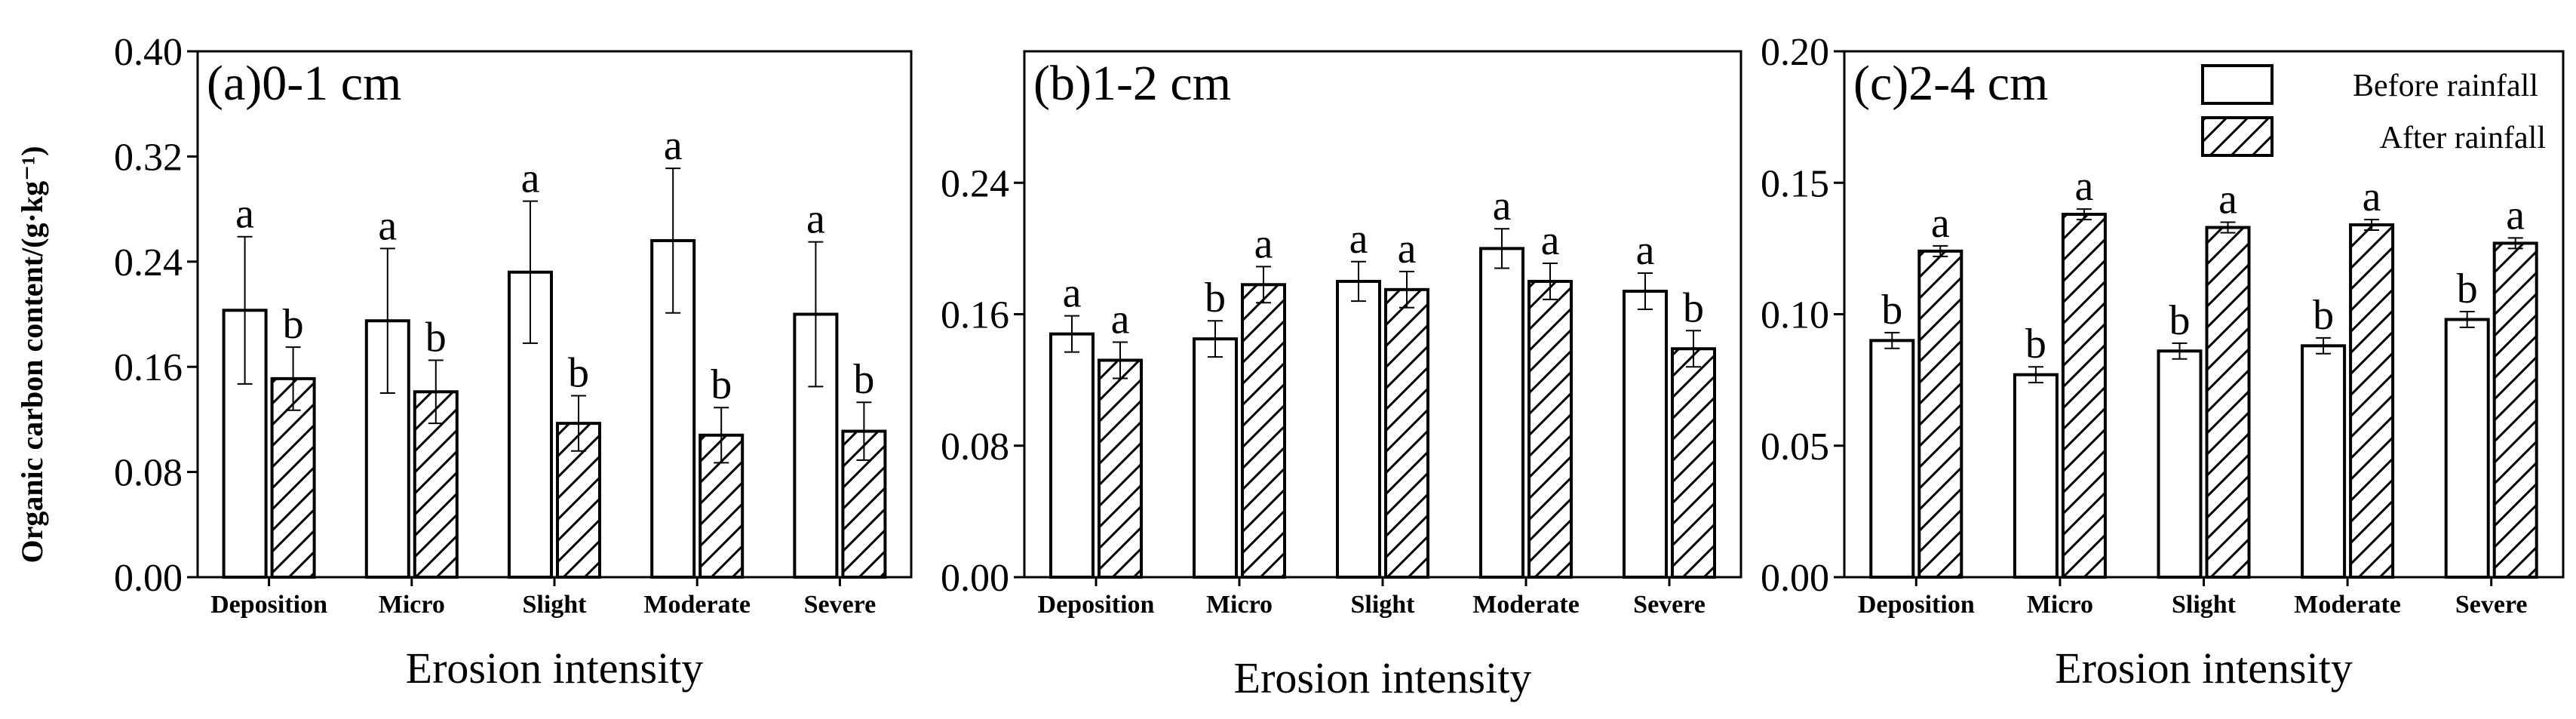 Image resolution: width=2576 pixels, height=719 pixels. Describe the element at coordinates (1795, 447) in the screenshot. I see `y-tick-label: 0.05` at that location.